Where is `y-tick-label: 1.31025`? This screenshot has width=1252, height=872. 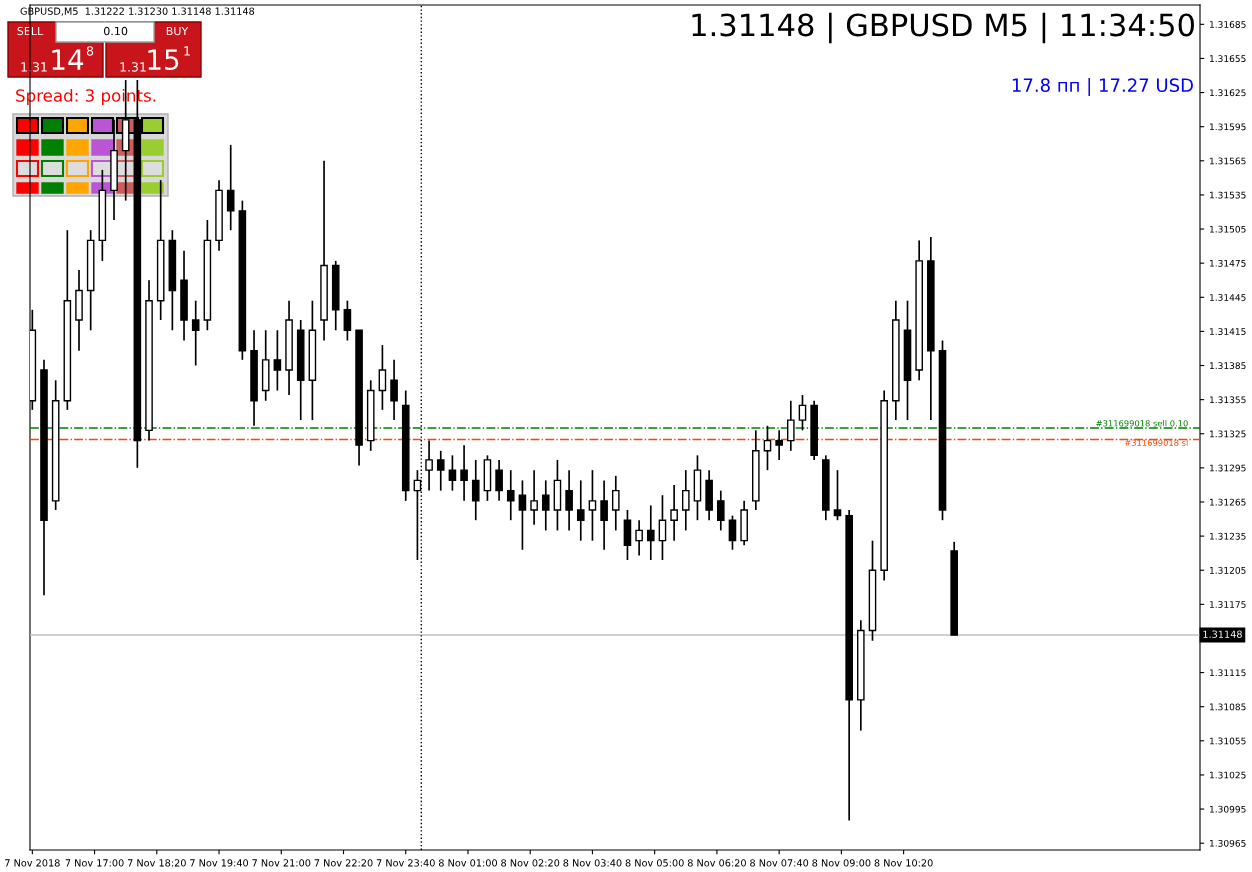 y-tick-label: 1.31025 is located at coordinates (1228, 775).